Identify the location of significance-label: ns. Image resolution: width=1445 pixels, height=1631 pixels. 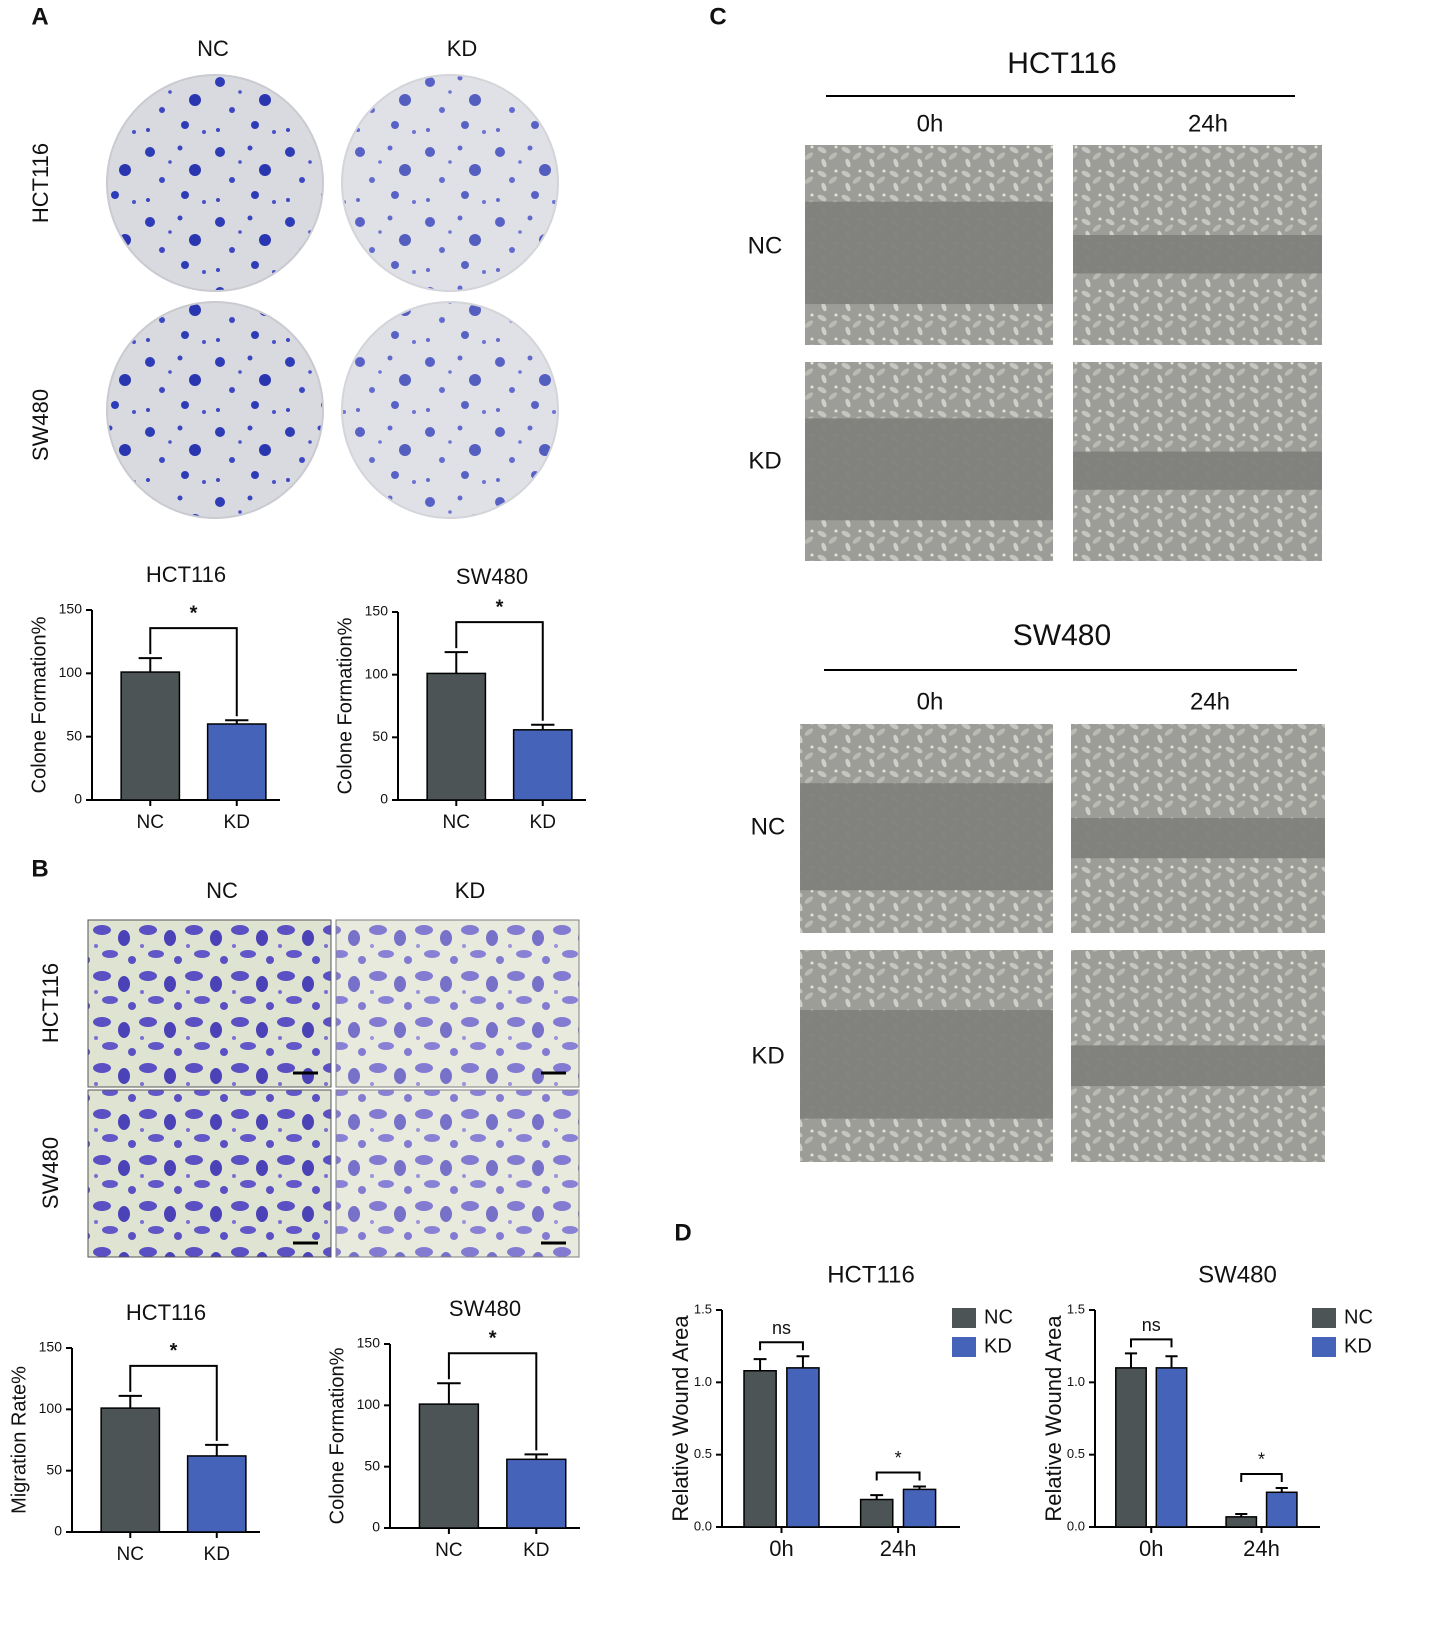
(781, 1328).